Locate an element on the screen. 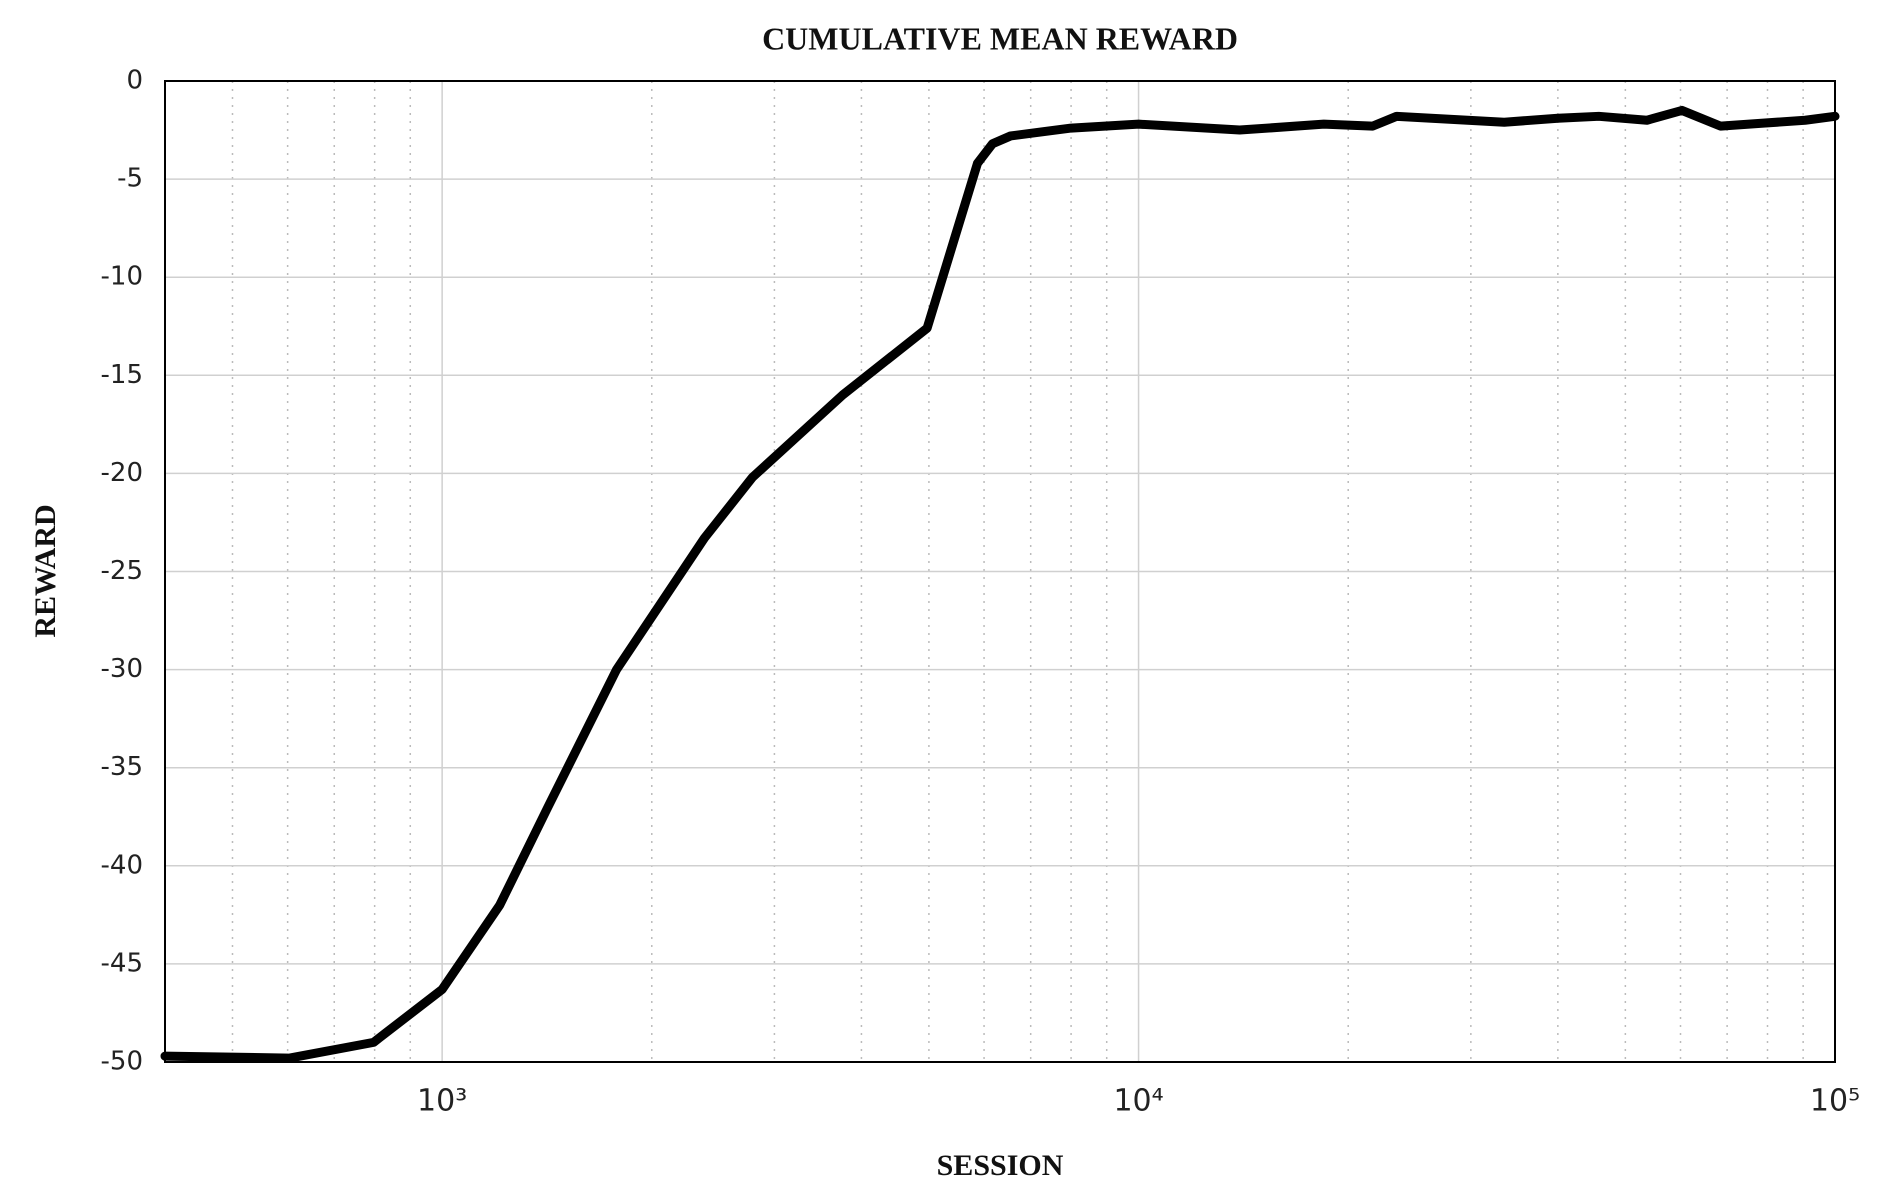 The width and height of the screenshot is (1879, 1196). y-tick-label: -45 is located at coordinates (122, 963).